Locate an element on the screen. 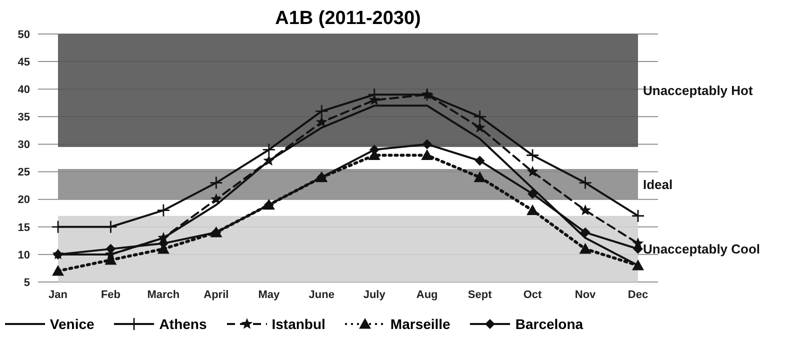 The width and height of the screenshot is (796, 341). x-tick-label: June is located at coordinates (321, 294).